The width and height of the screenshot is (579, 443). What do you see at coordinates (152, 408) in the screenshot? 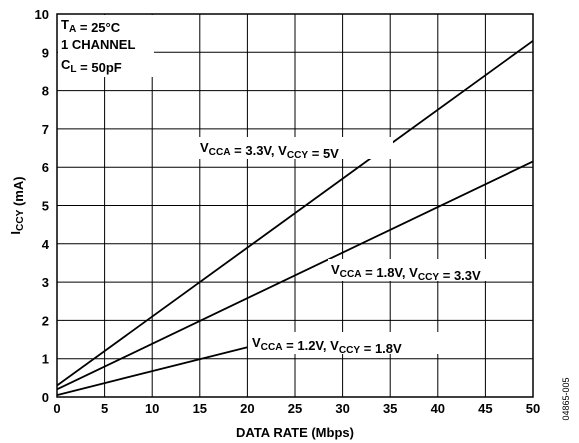
I see `x-tick-label: 10` at bounding box center [152, 408].